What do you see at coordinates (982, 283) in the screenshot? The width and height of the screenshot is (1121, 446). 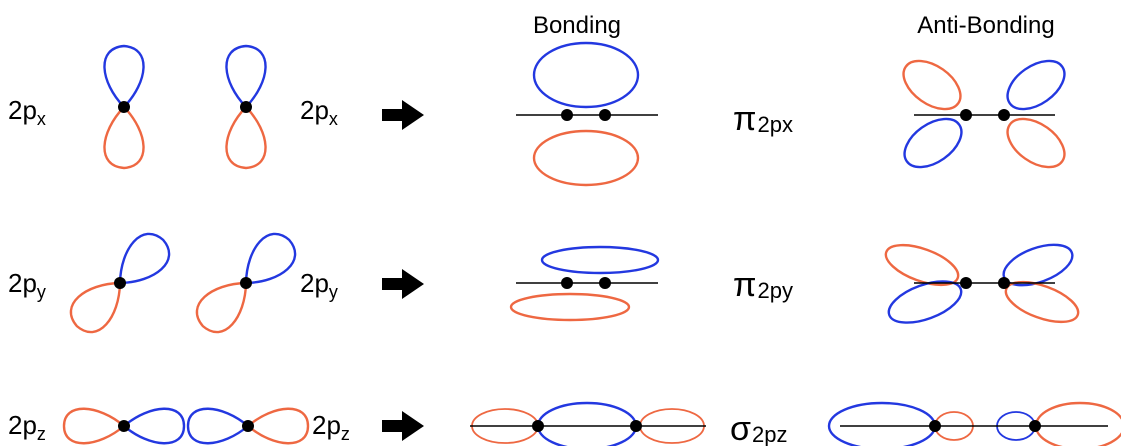 I see `antibonding-orbital-pi-2py` at bounding box center [982, 283].